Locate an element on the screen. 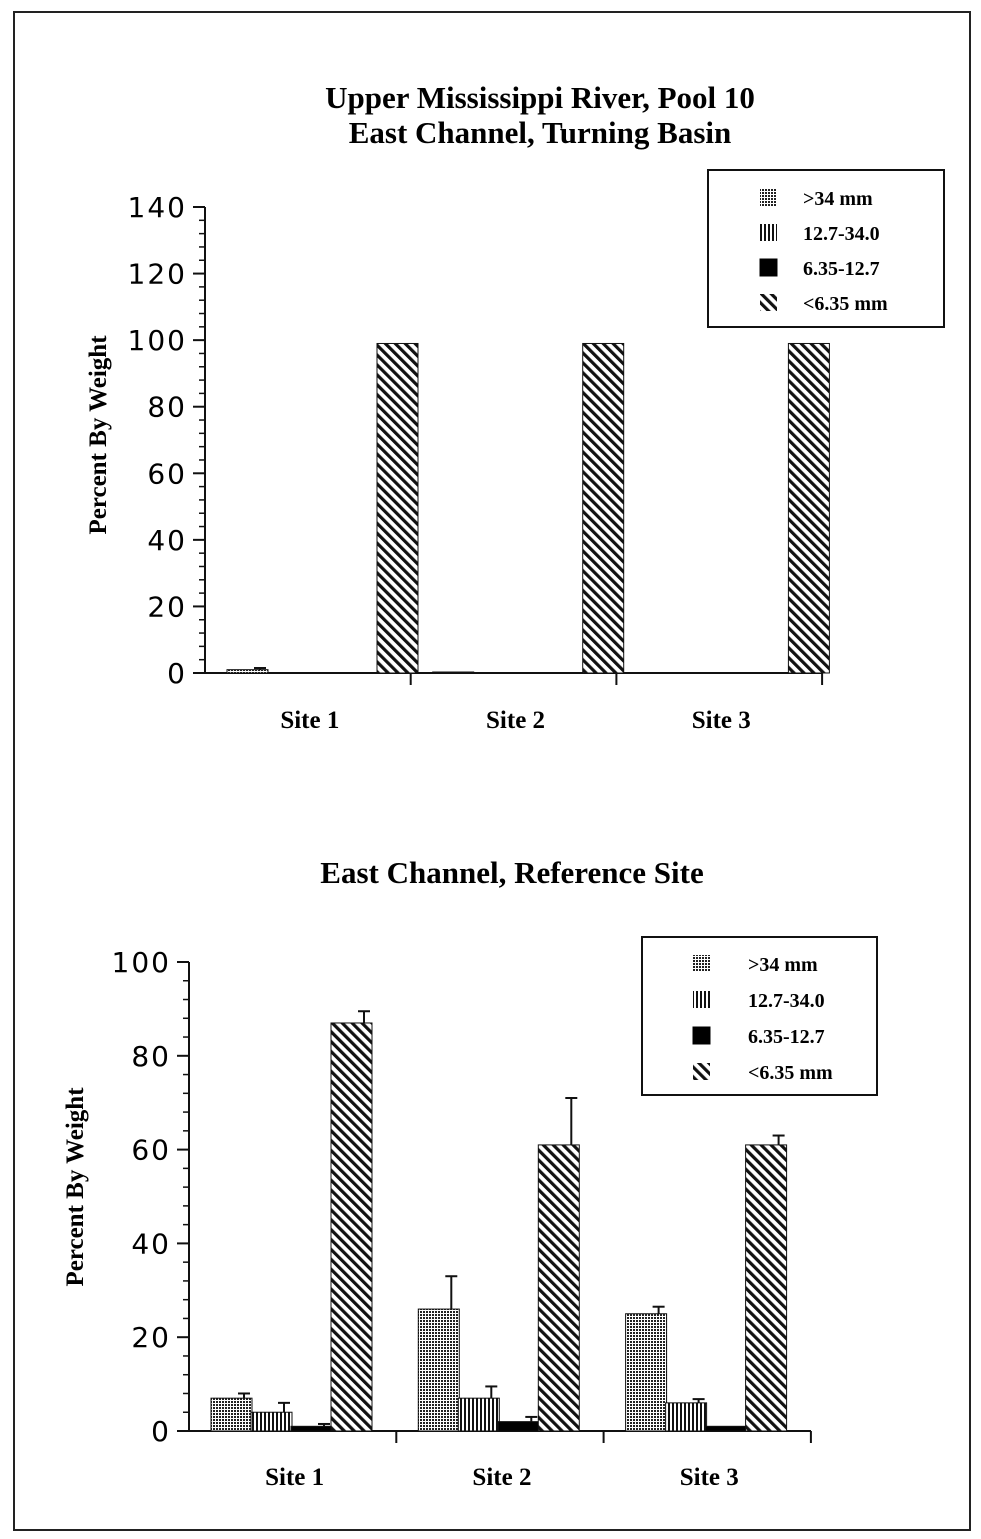  chart-2-ylabel: Percent By Weight is located at coordinates (75, 1187).